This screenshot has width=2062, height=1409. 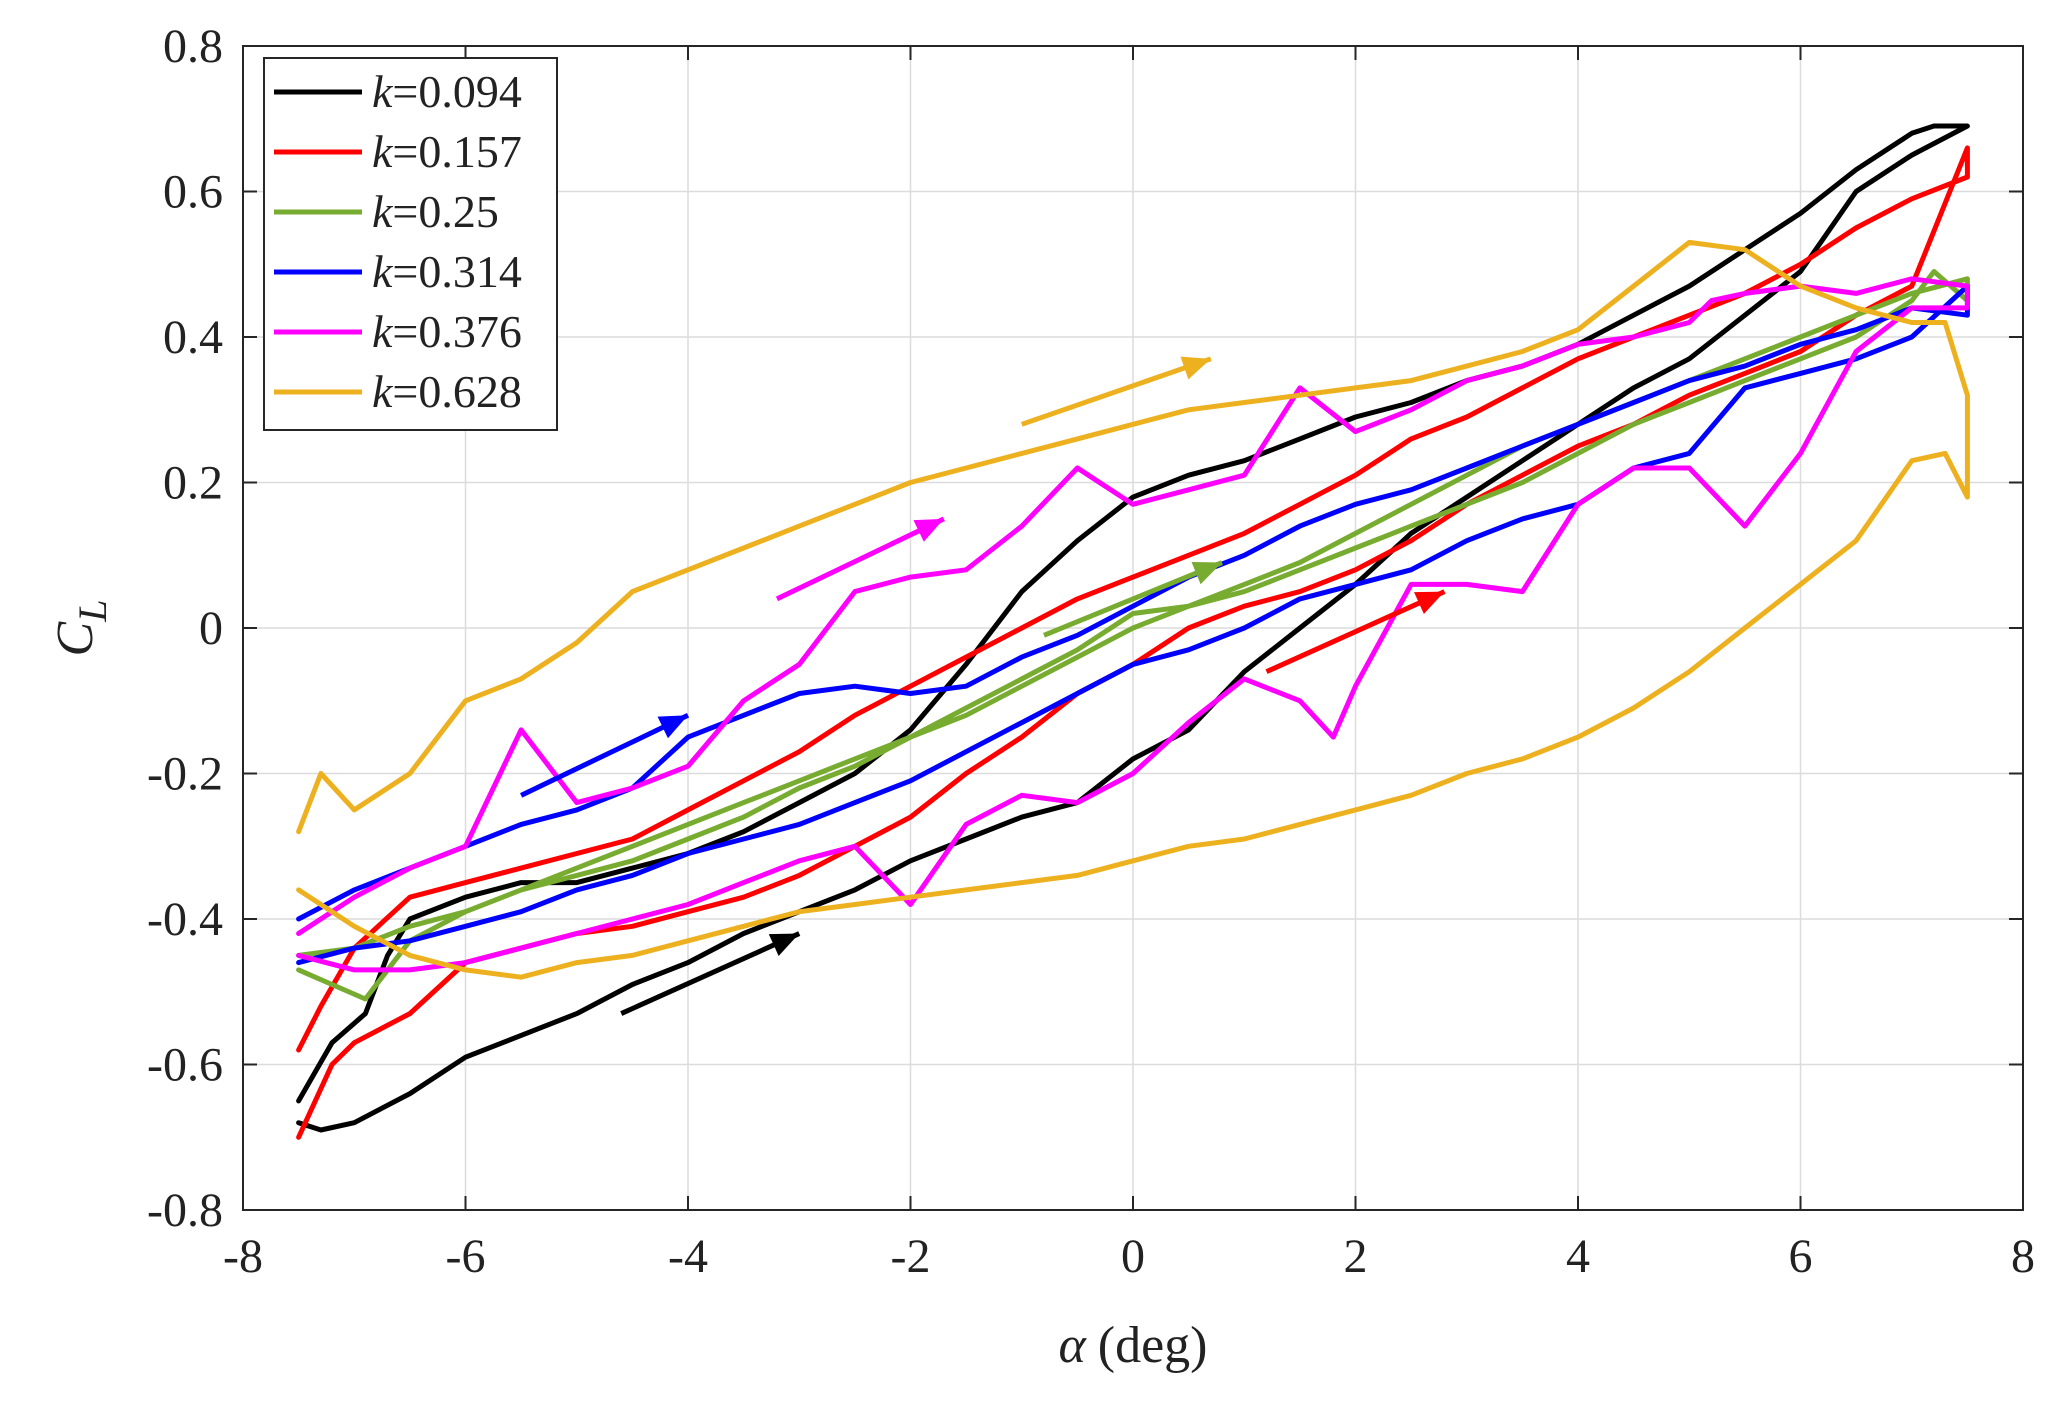 I want to click on legend-label: k=0.314, so click(x=447, y=271).